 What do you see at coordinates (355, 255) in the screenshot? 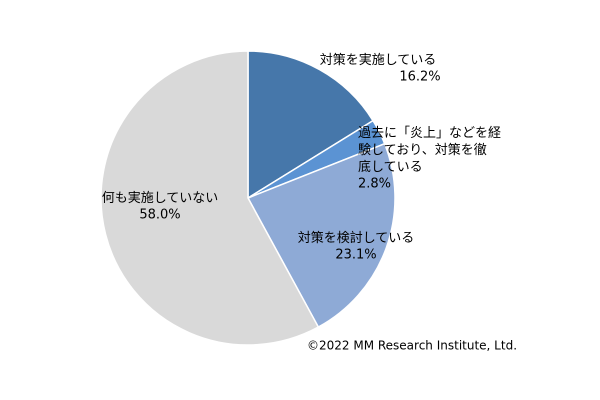
I see `value-label: 23.1%` at bounding box center [355, 255].